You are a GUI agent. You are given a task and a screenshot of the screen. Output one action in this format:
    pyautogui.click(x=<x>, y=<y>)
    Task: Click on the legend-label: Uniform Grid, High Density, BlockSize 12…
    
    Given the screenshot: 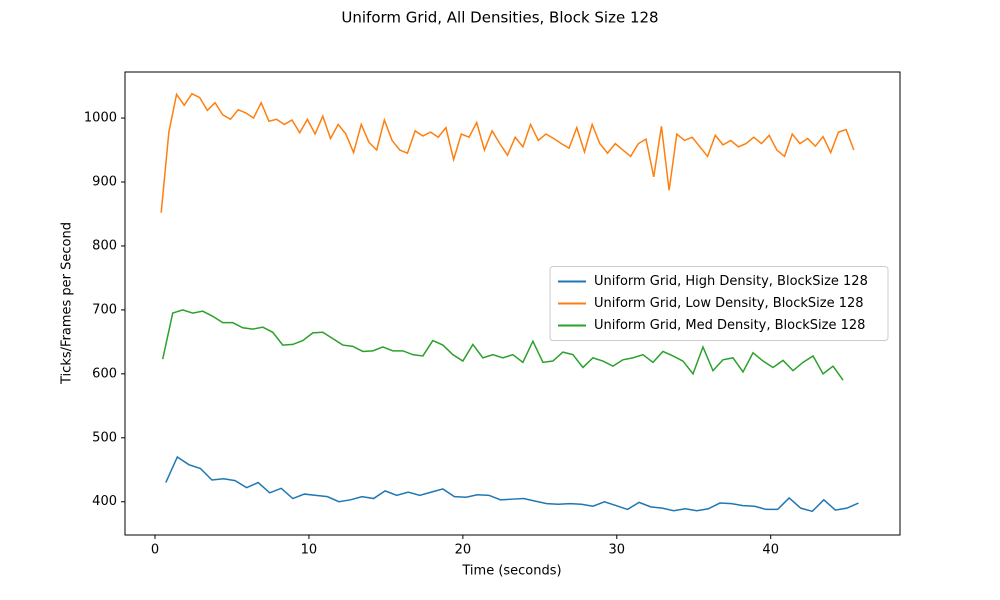 What is the action you would take?
    pyautogui.click(x=731, y=281)
    